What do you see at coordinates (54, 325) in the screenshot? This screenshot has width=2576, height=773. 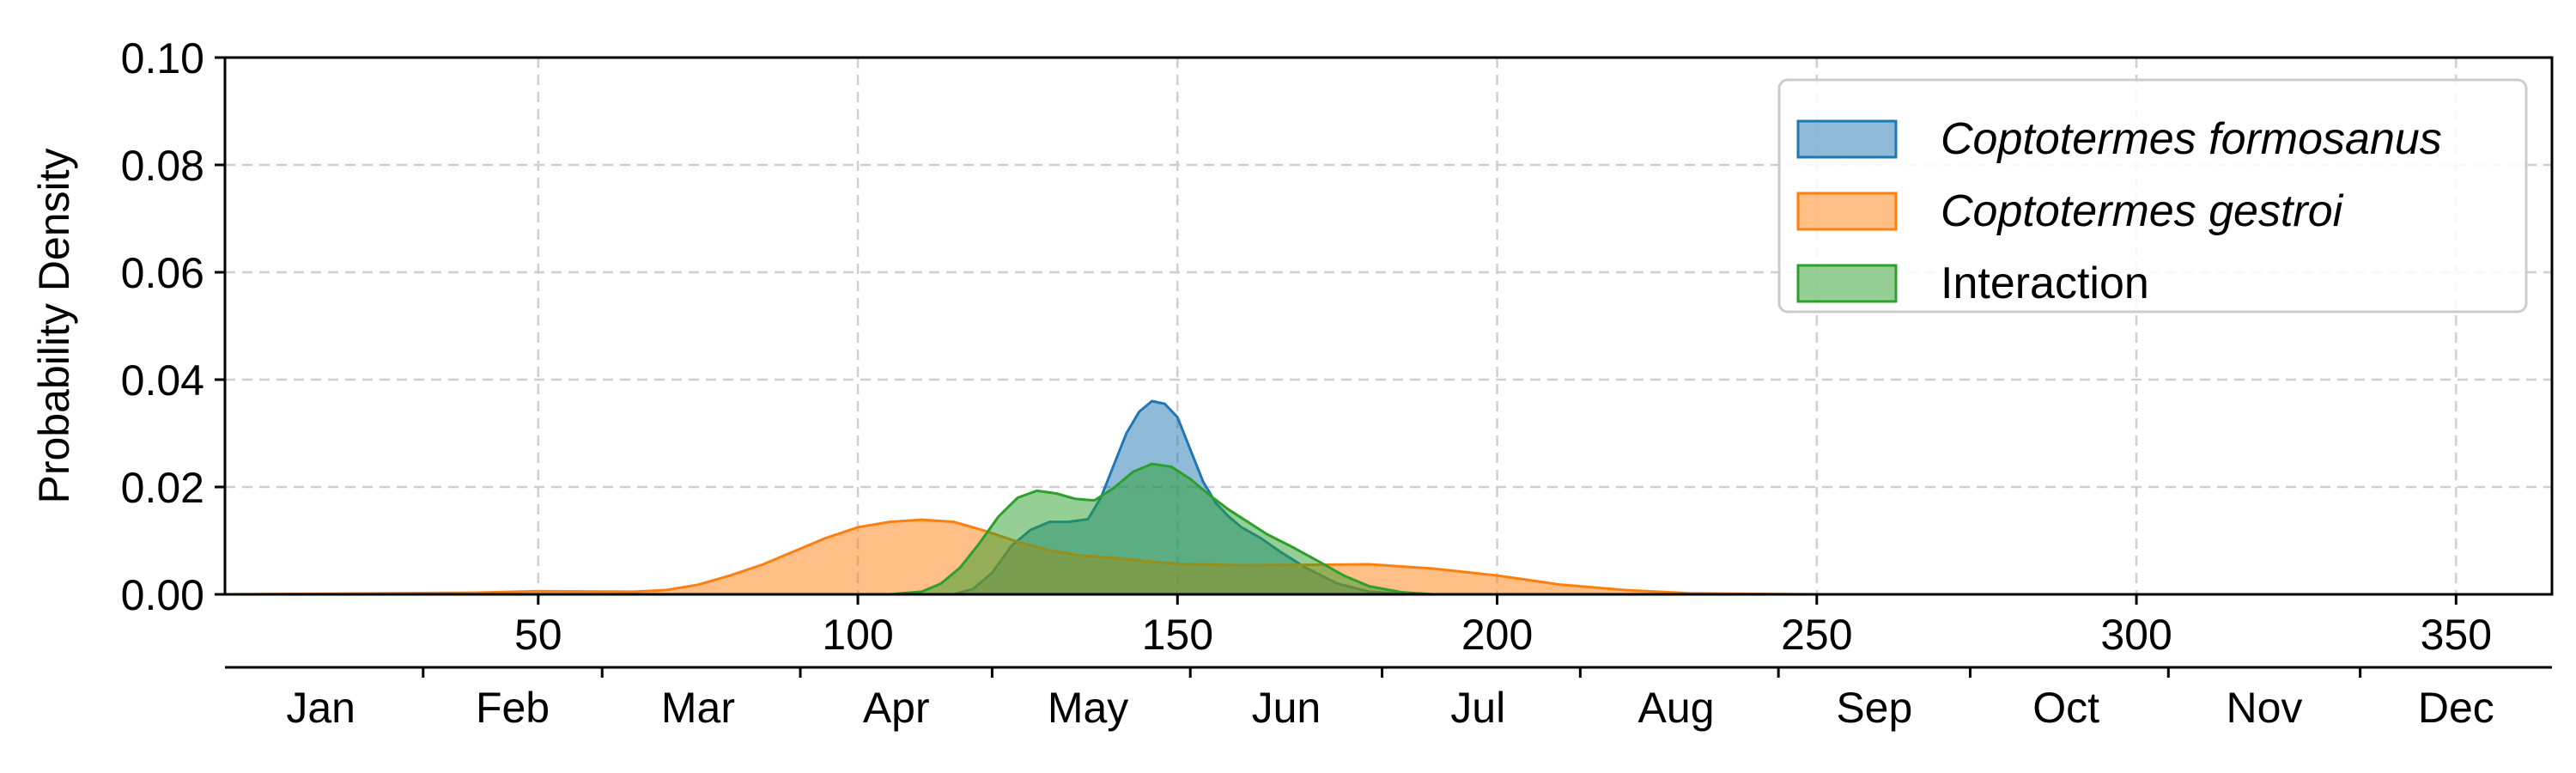 I see `y-axis-label: Probability Density` at bounding box center [54, 325].